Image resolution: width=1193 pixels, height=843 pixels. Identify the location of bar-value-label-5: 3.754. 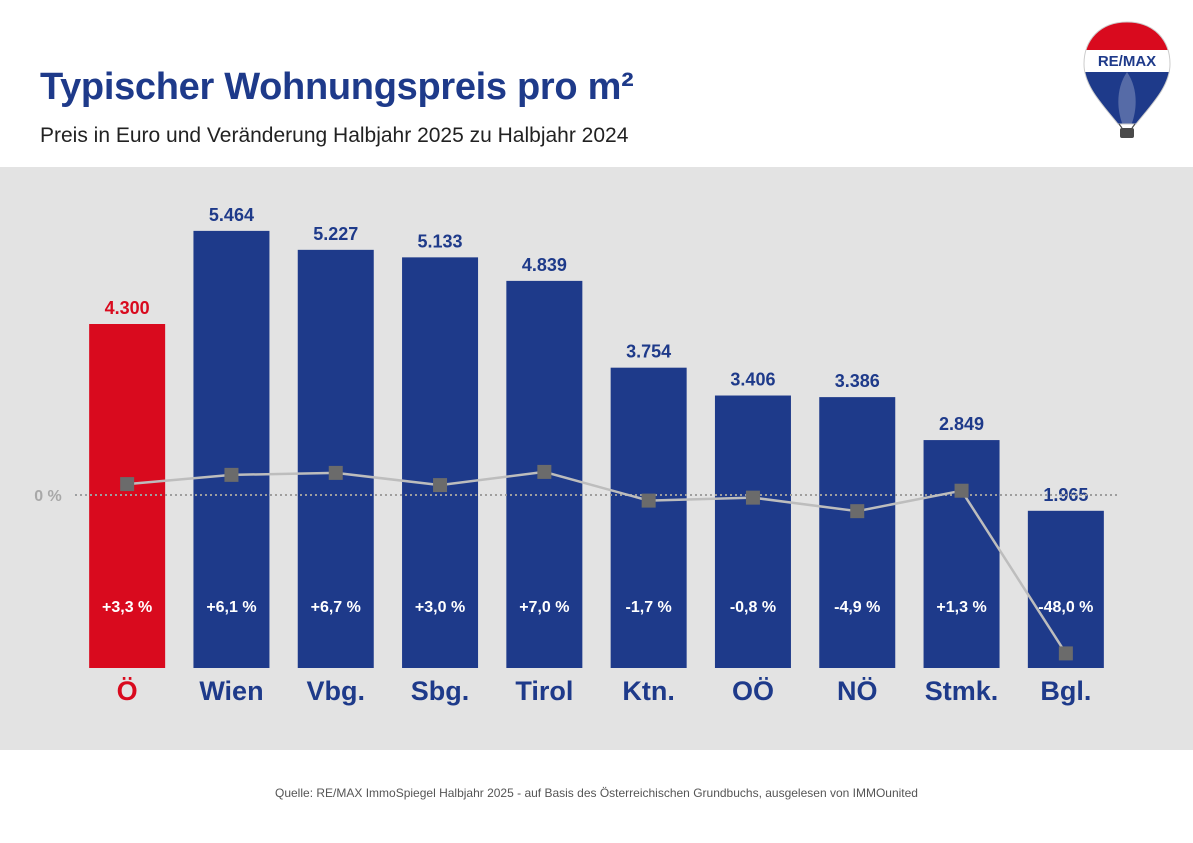
(648, 352).